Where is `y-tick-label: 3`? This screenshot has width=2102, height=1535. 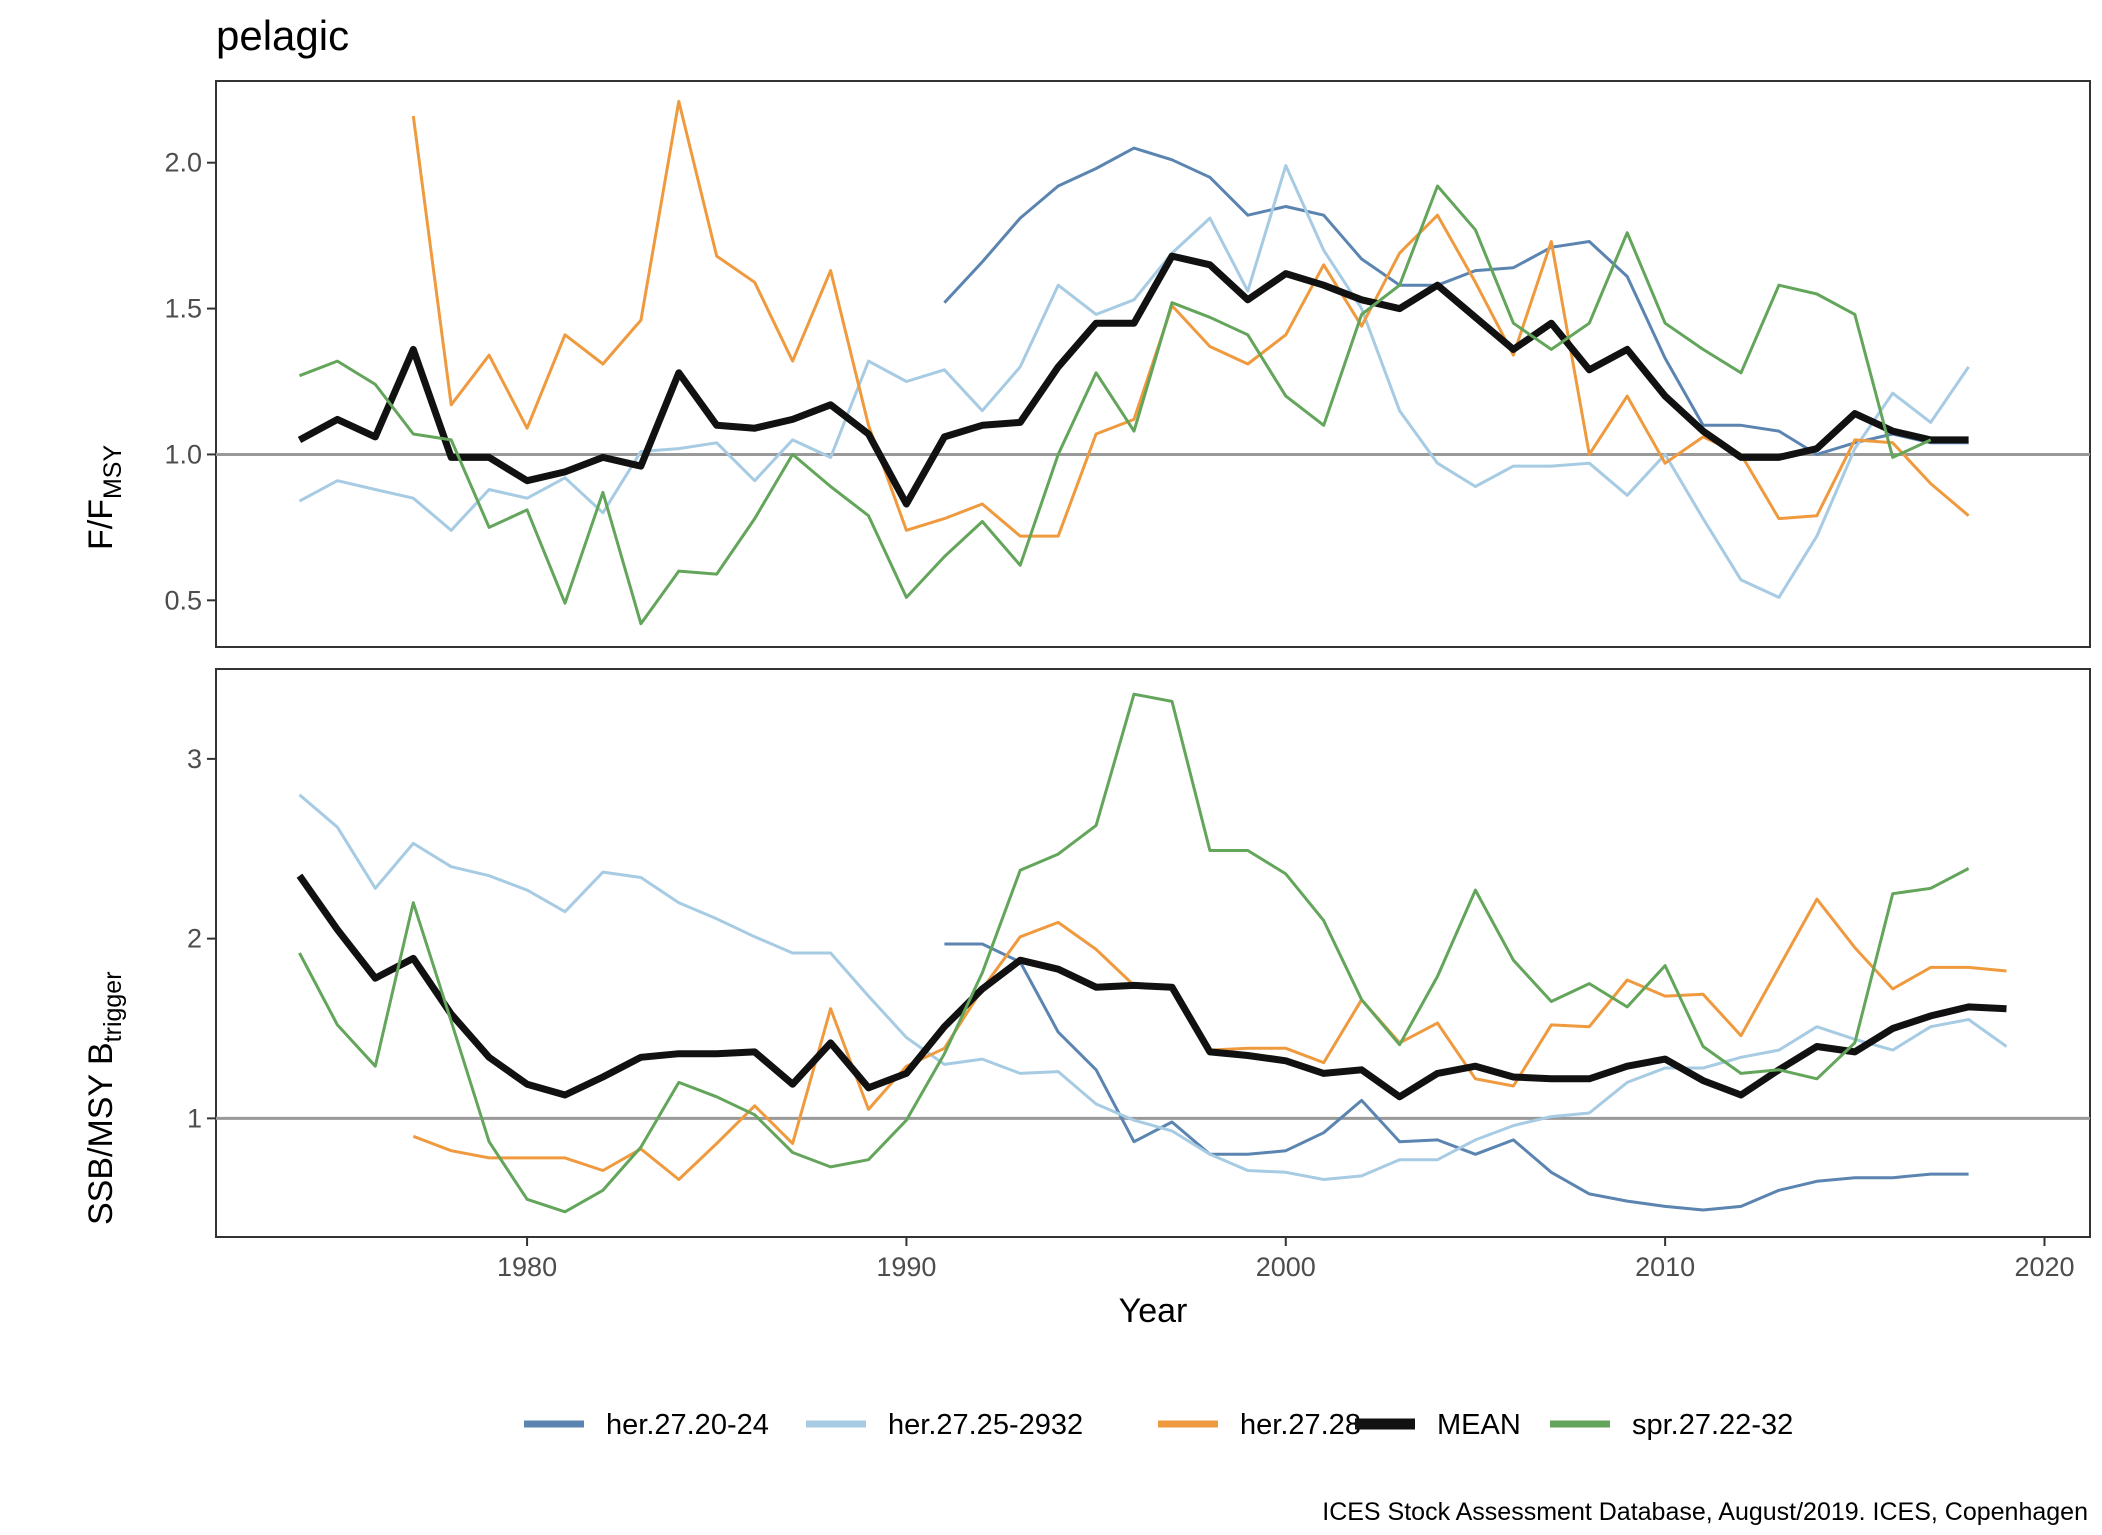
y-tick-label: 3 is located at coordinates (194, 759).